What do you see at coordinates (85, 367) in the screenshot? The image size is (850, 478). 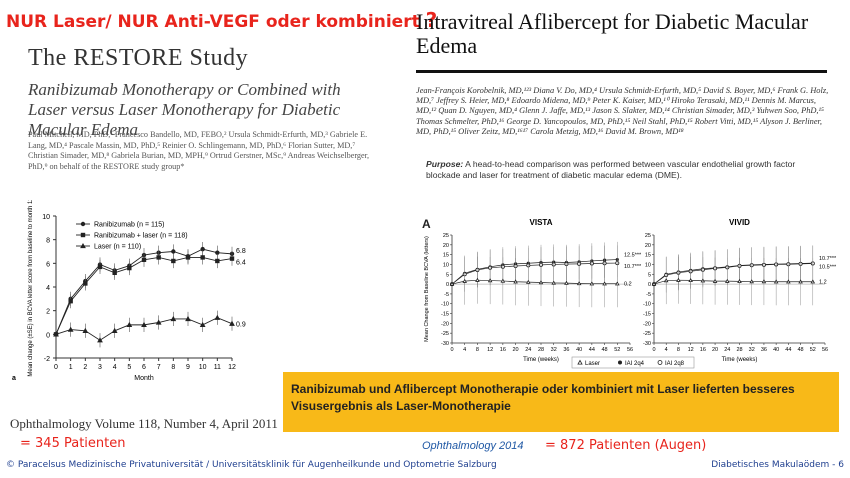 I see `x-tick-label: 2` at bounding box center [85, 367].